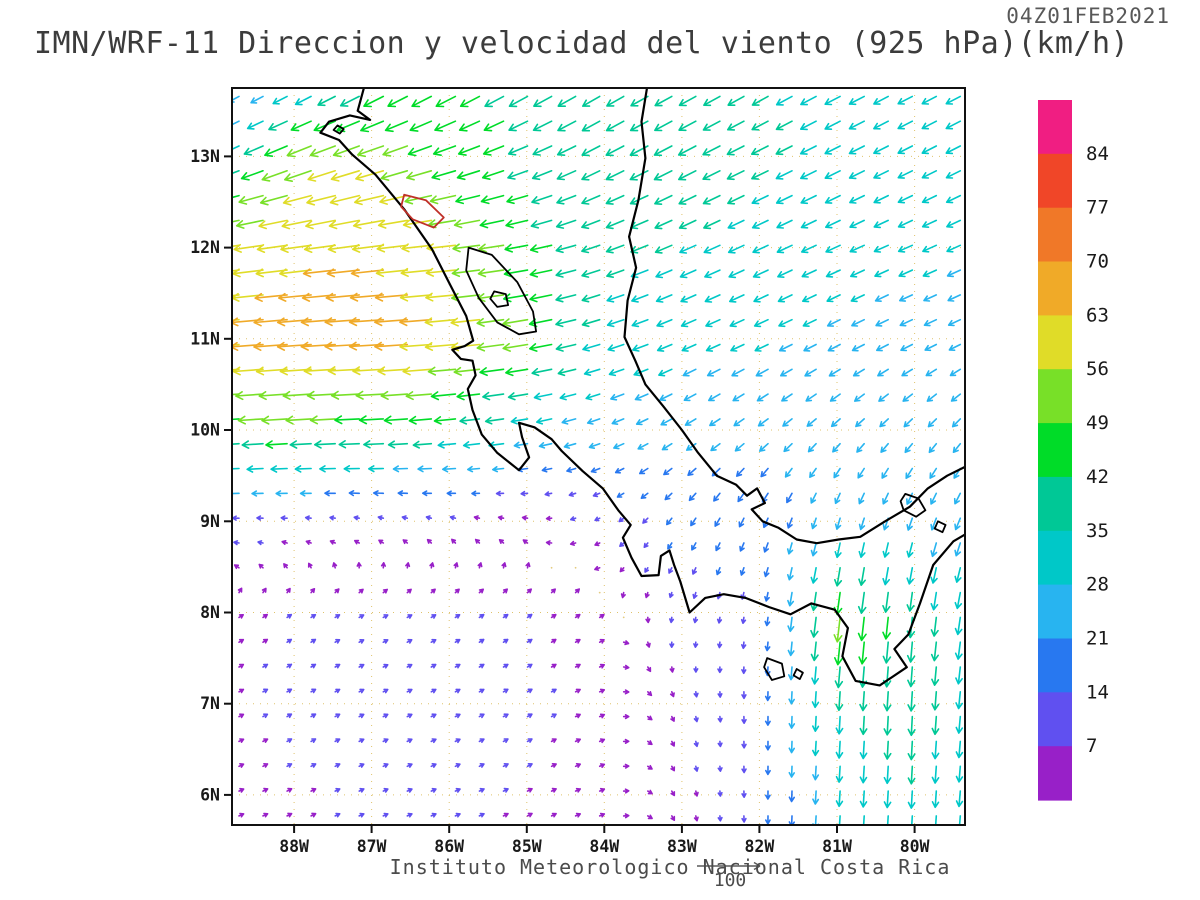 The image size is (1200, 900). What do you see at coordinates (915, 846) in the screenshot?
I see `x-axis-tick-label: 80W` at bounding box center [915, 846].